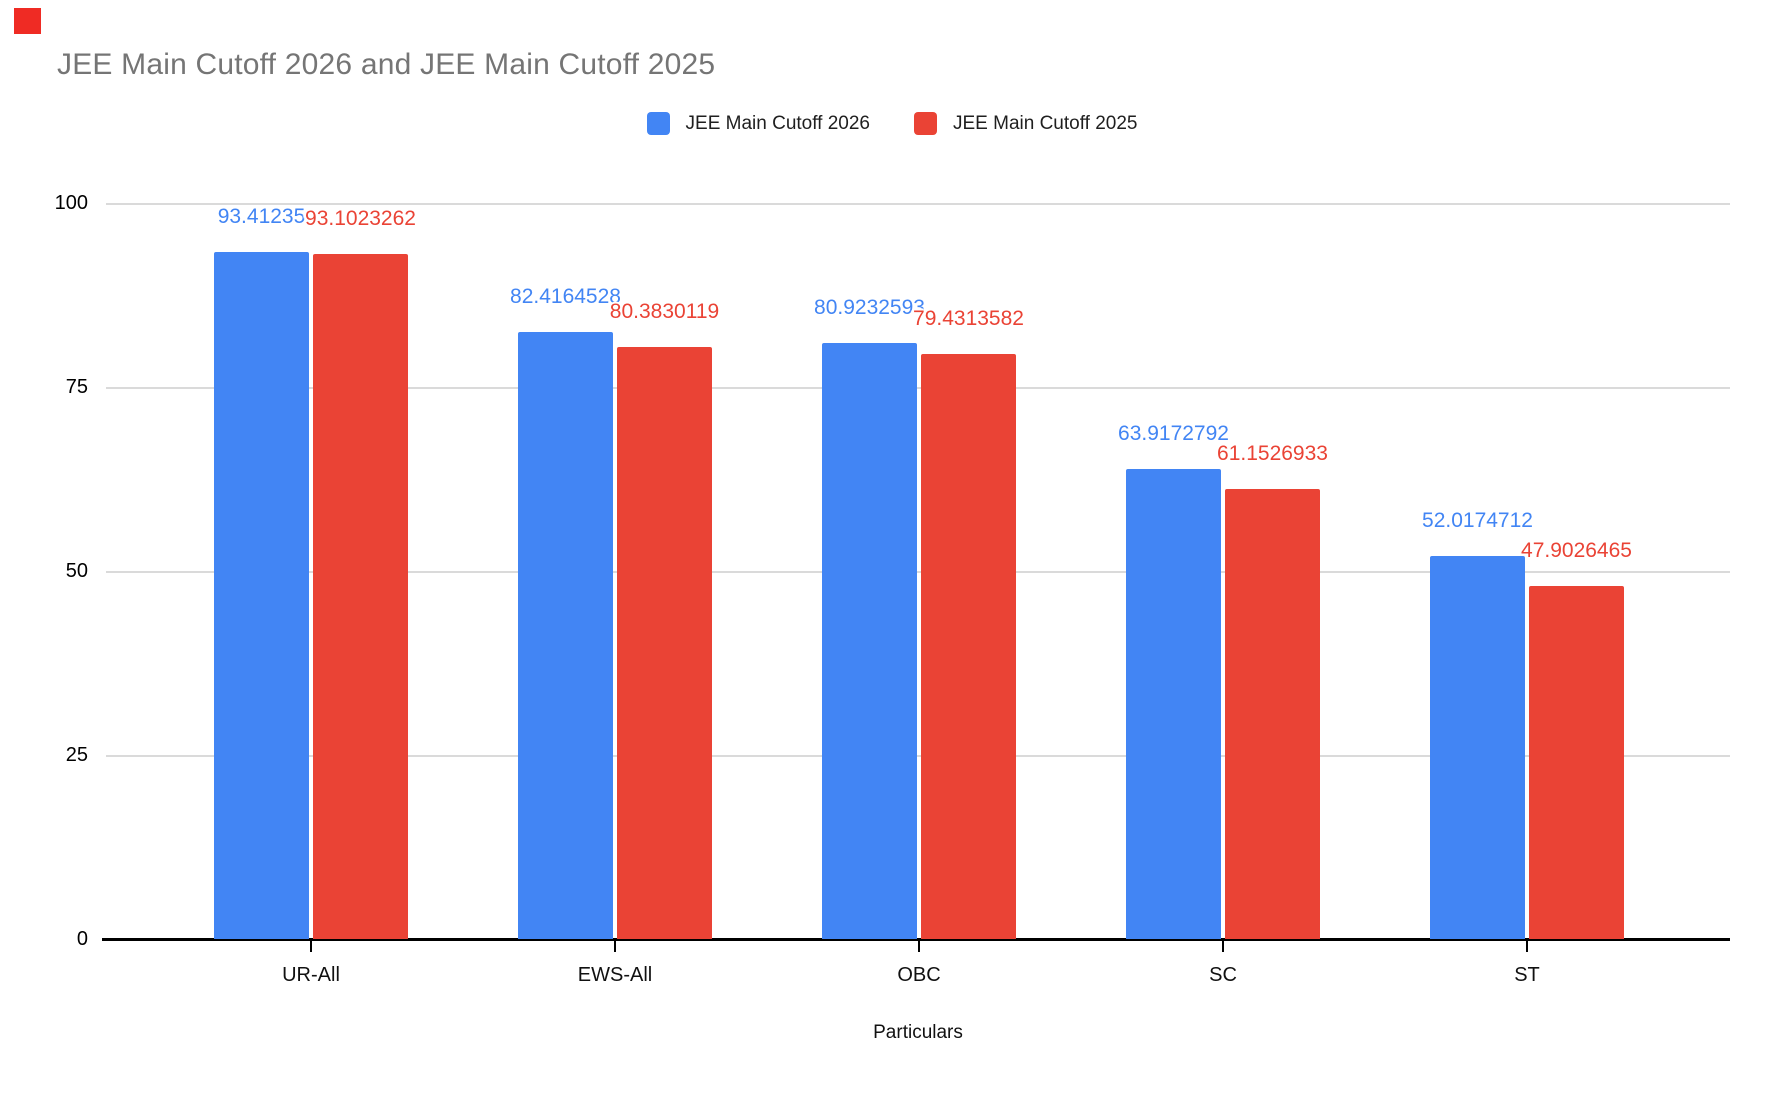  I want to click on legend-item-2025: JEE Main Cutoff 2025, so click(1025, 123).